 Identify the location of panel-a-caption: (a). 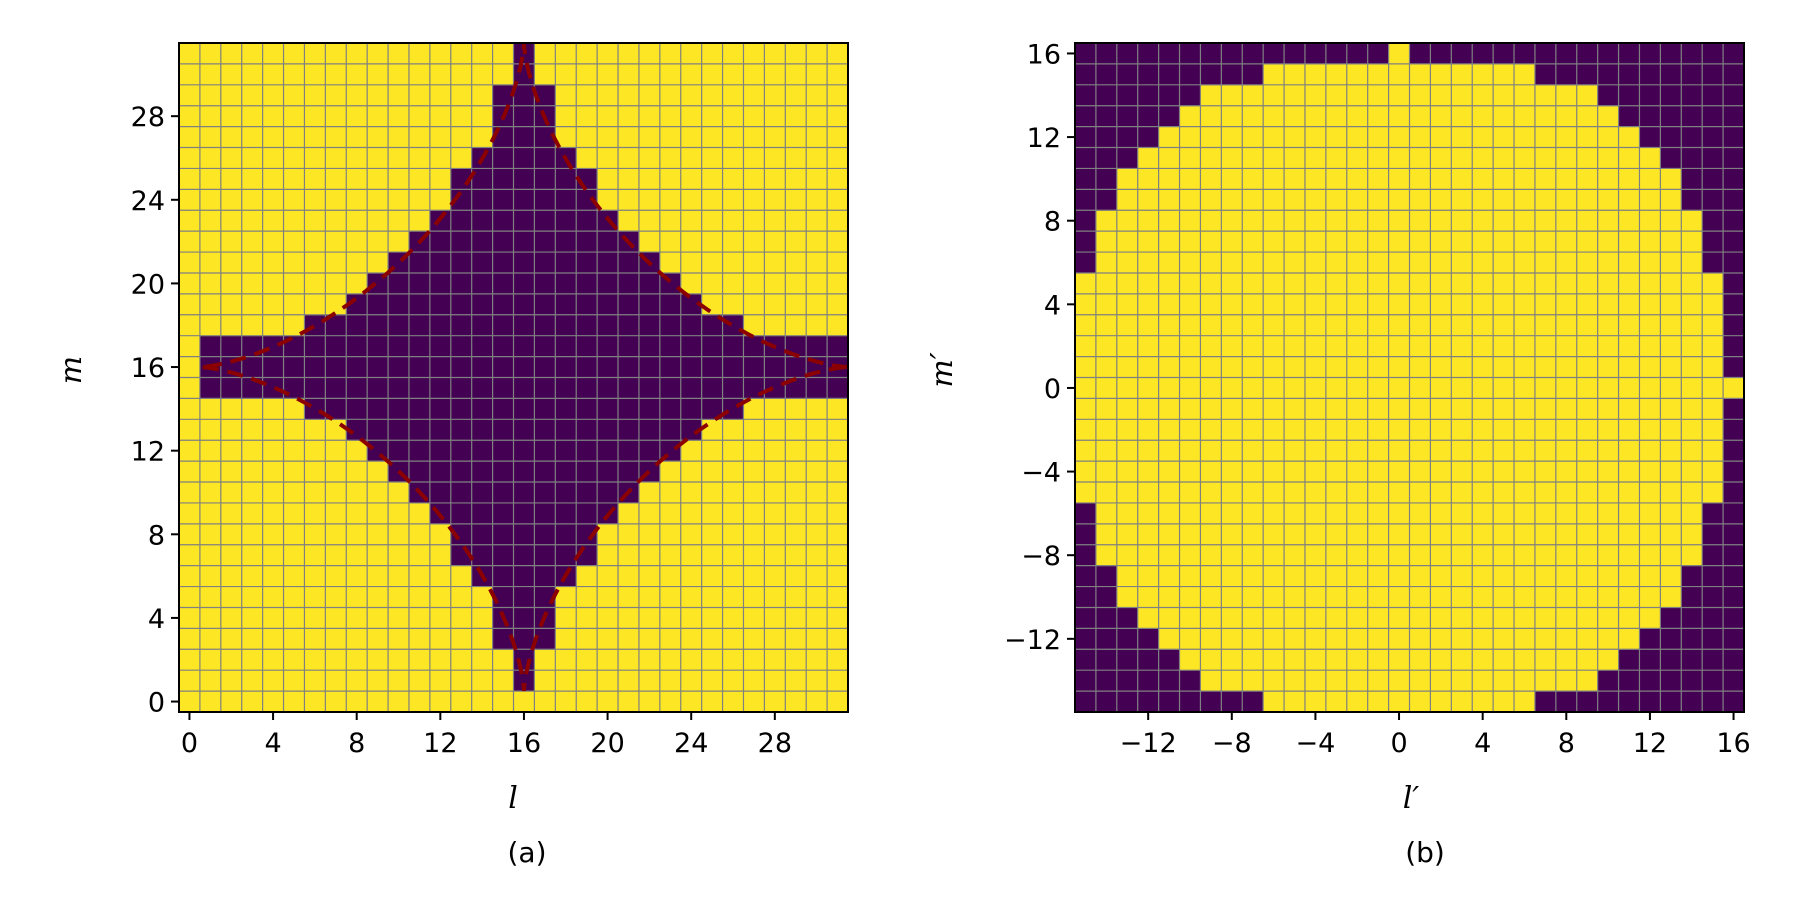
(526, 852).